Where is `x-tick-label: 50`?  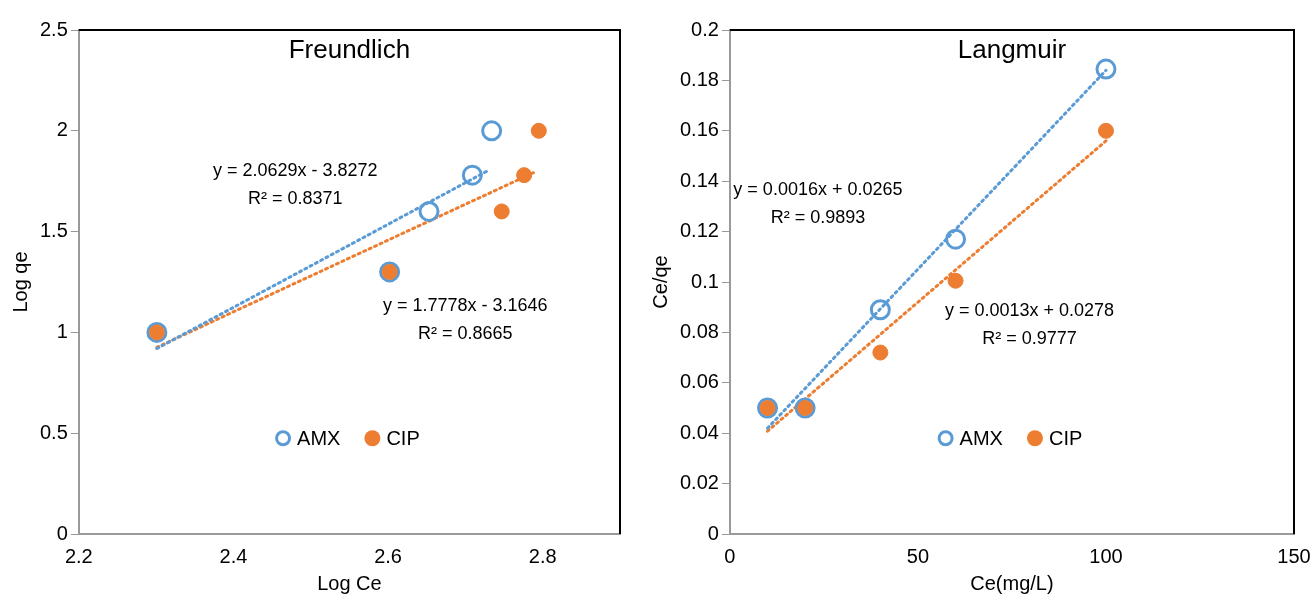 x-tick-label: 50 is located at coordinates (918, 555).